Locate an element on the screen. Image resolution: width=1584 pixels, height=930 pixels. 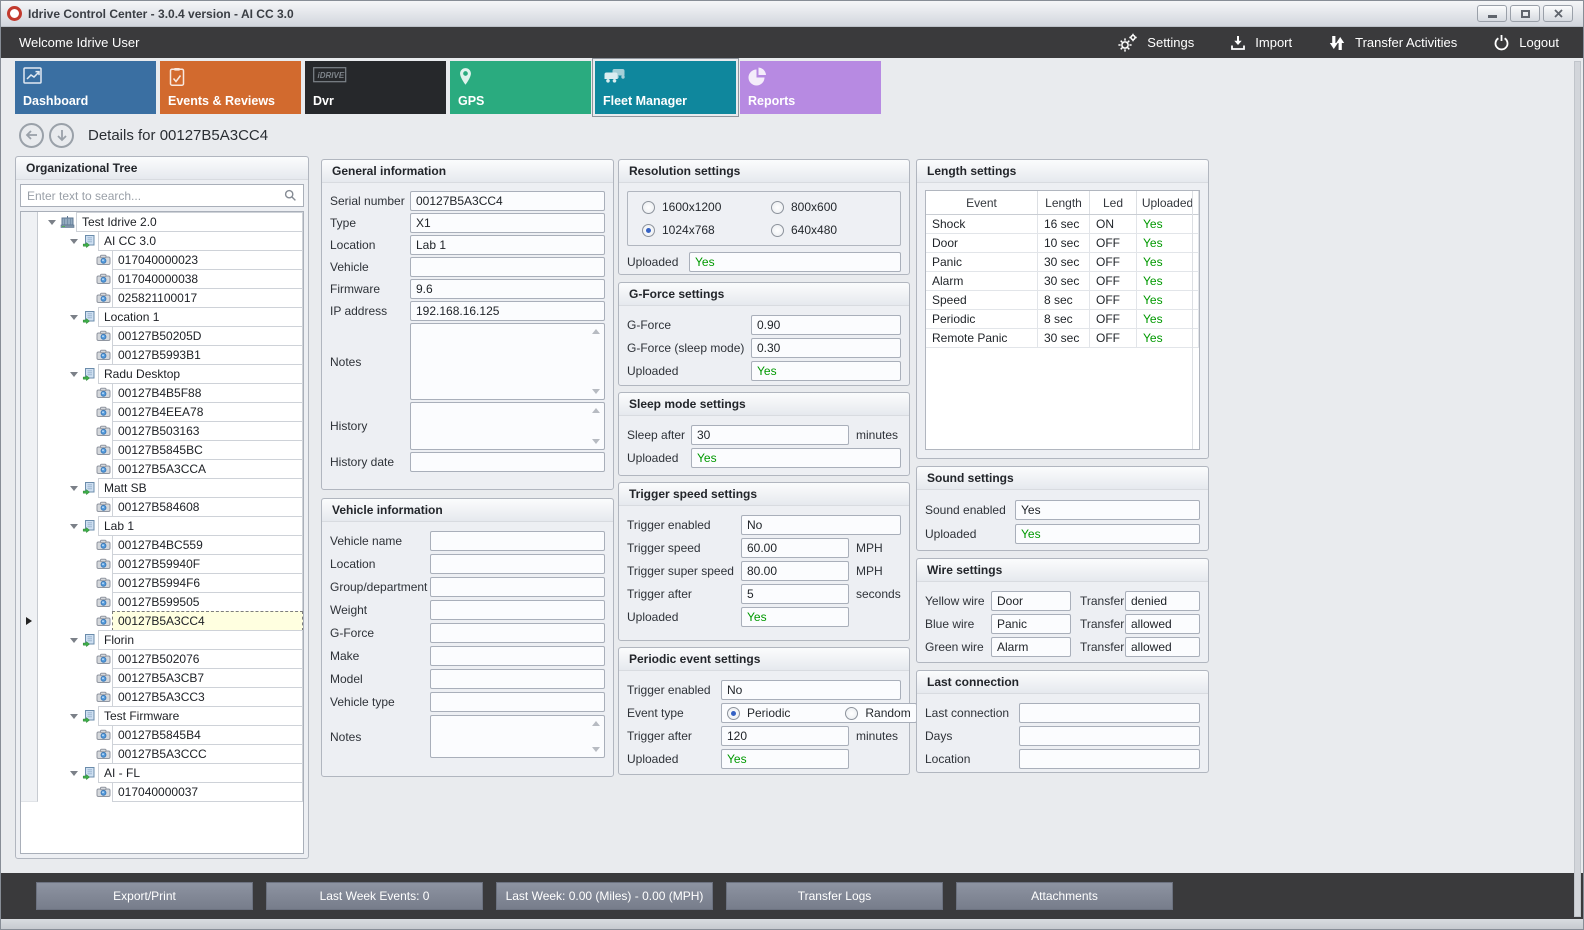
tree-node-00127b584608: 00127B584608 is located at coordinates (207, 507).